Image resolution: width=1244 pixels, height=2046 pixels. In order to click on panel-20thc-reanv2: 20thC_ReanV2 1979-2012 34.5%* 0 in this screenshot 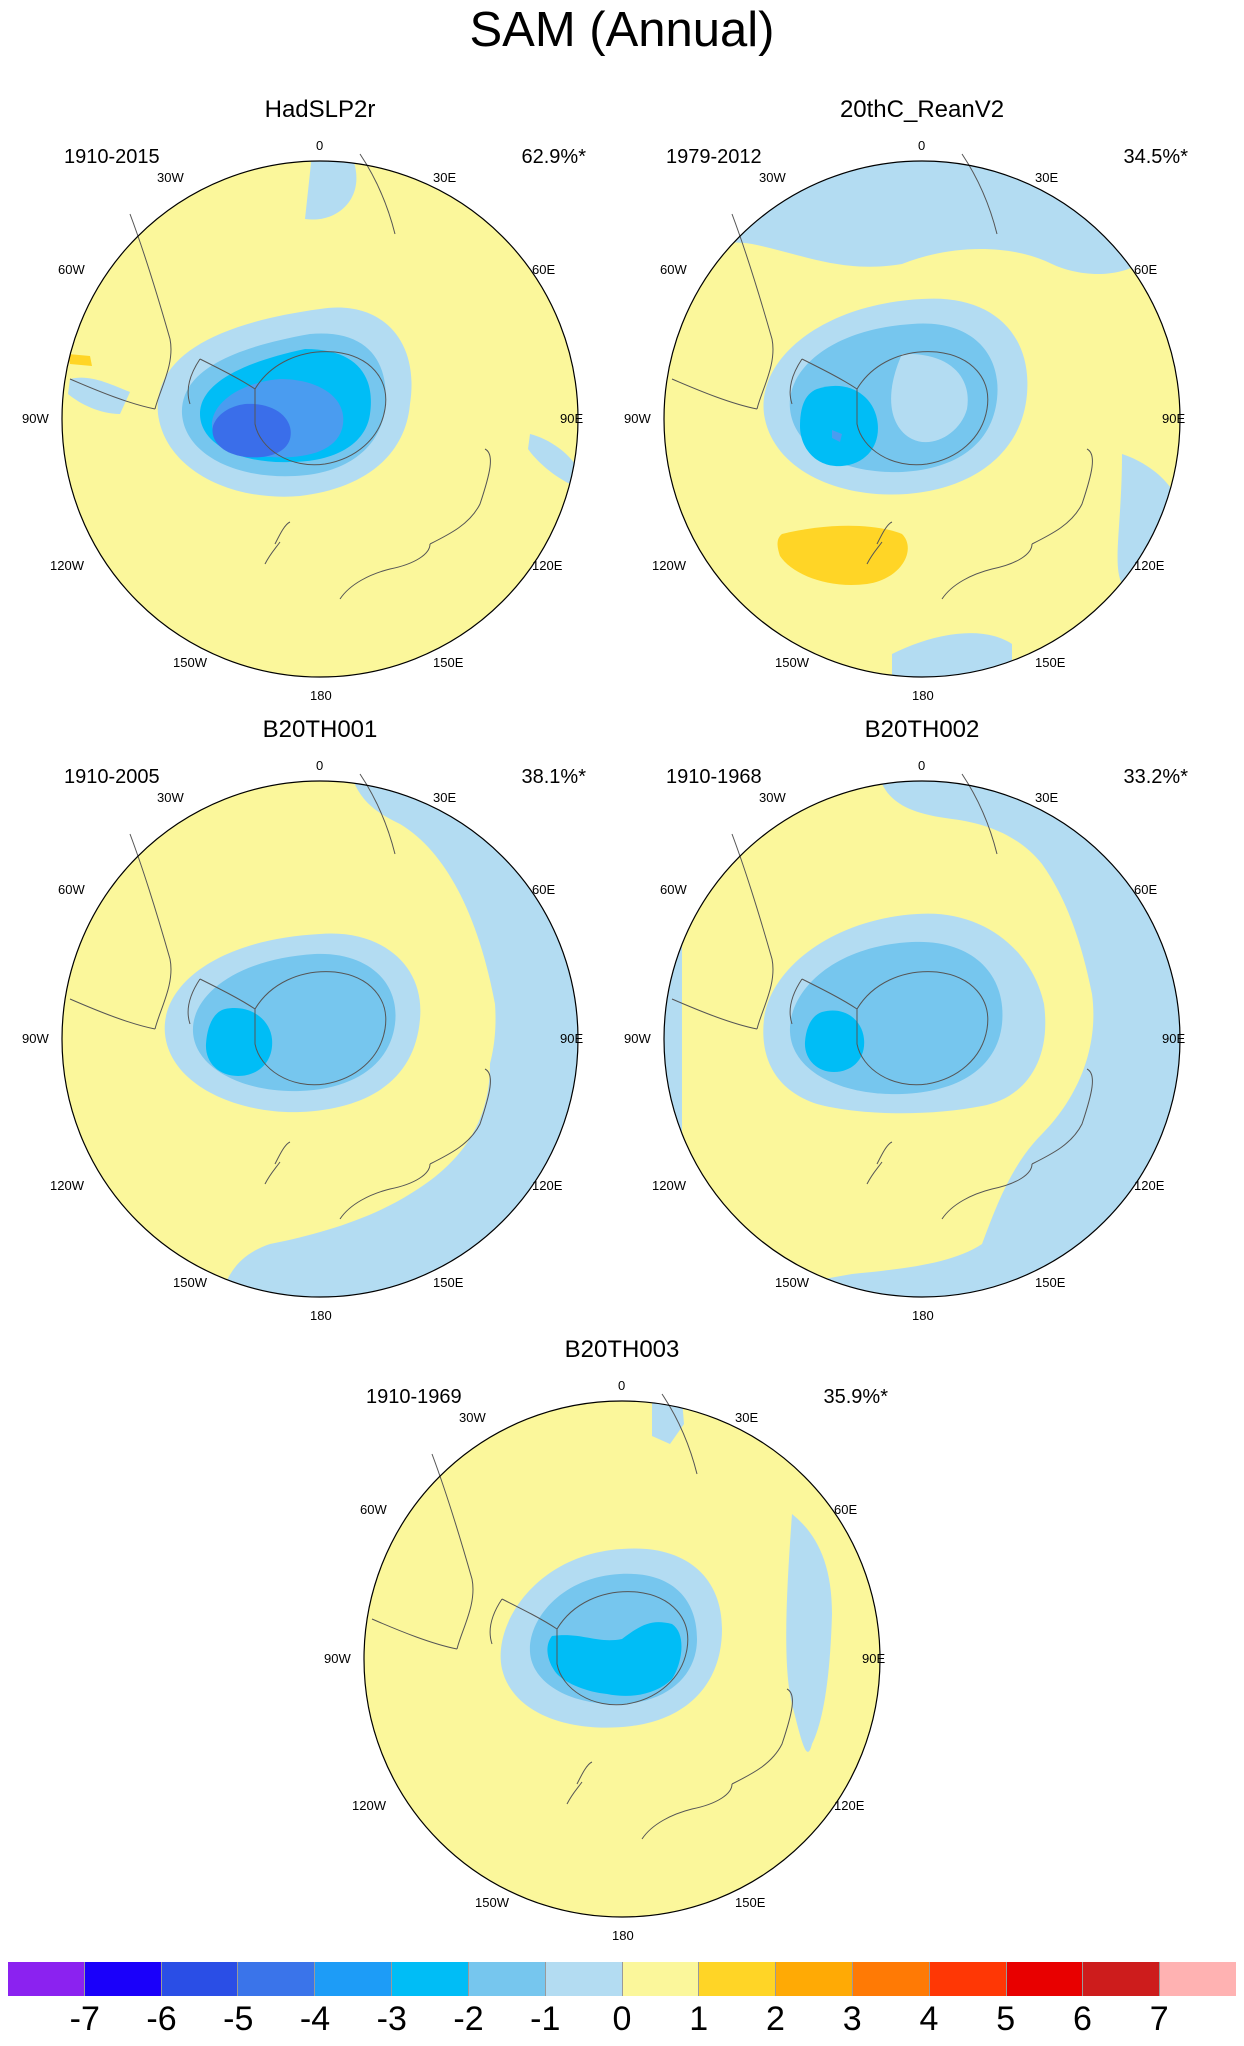, I will do `click(908, 399)`.